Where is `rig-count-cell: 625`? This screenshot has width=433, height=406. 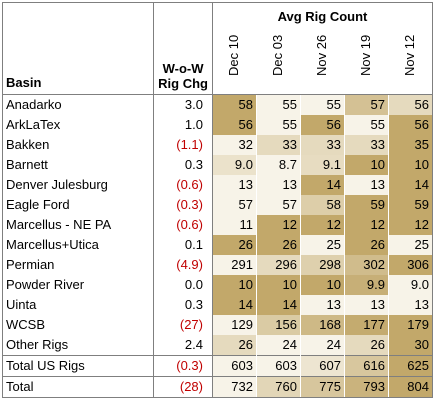
rig-count-cell: 625 is located at coordinates (410, 366).